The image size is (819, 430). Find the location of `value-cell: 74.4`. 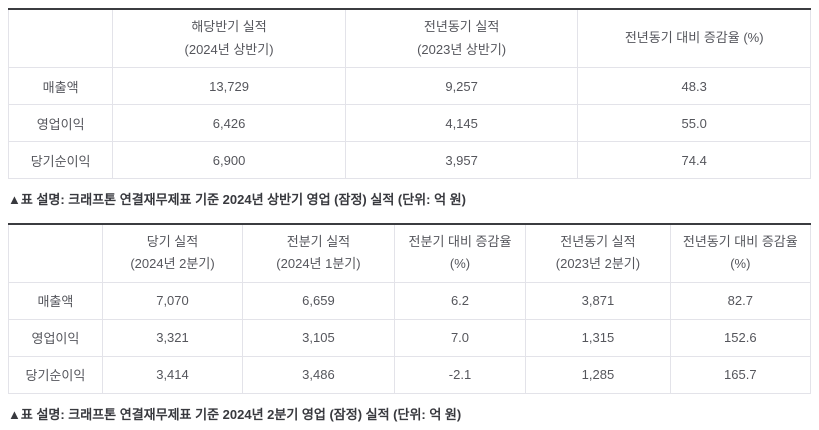

value-cell: 74.4 is located at coordinates (694, 160).